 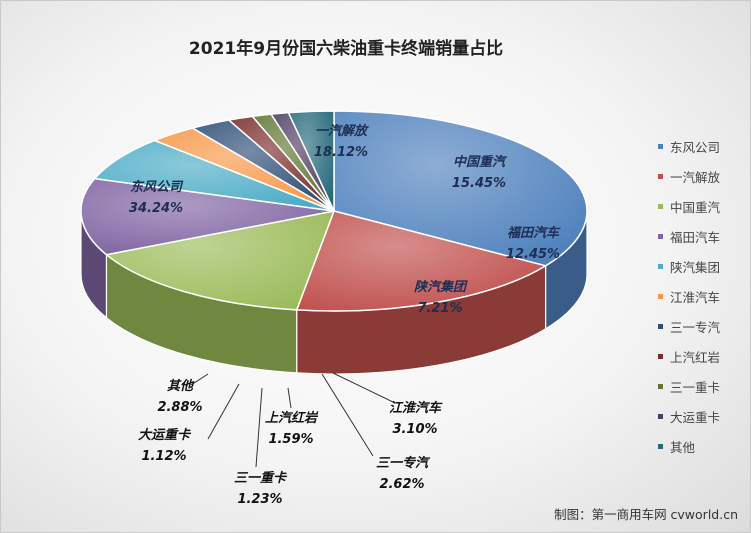 I want to click on legend-label: 大运重卡, so click(x=695, y=417).